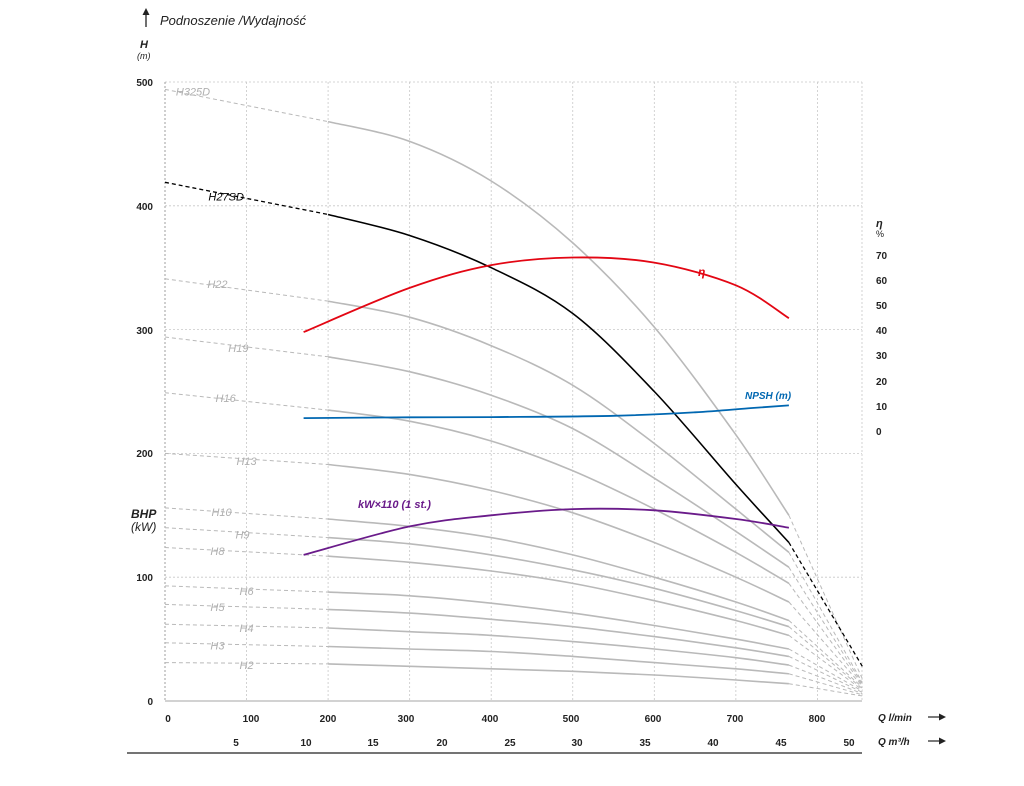 Image resolution: width=1024 pixels, height=786 pixels. Describe the element at coordinates (558, 674) in the screenshot. I see `head-curve-H2` at that location.